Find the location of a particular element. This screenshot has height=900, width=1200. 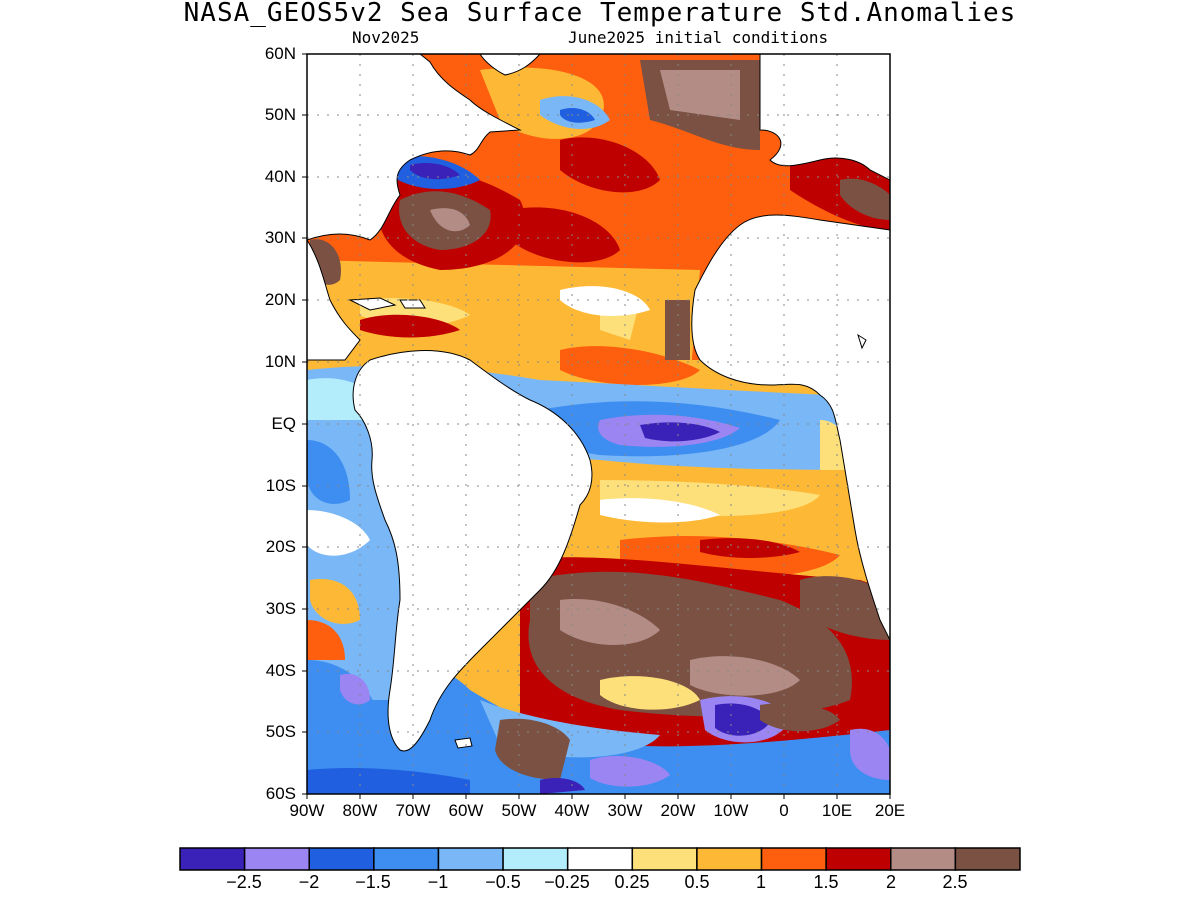

lon-label: 60W is located at coordinates (466, 810).